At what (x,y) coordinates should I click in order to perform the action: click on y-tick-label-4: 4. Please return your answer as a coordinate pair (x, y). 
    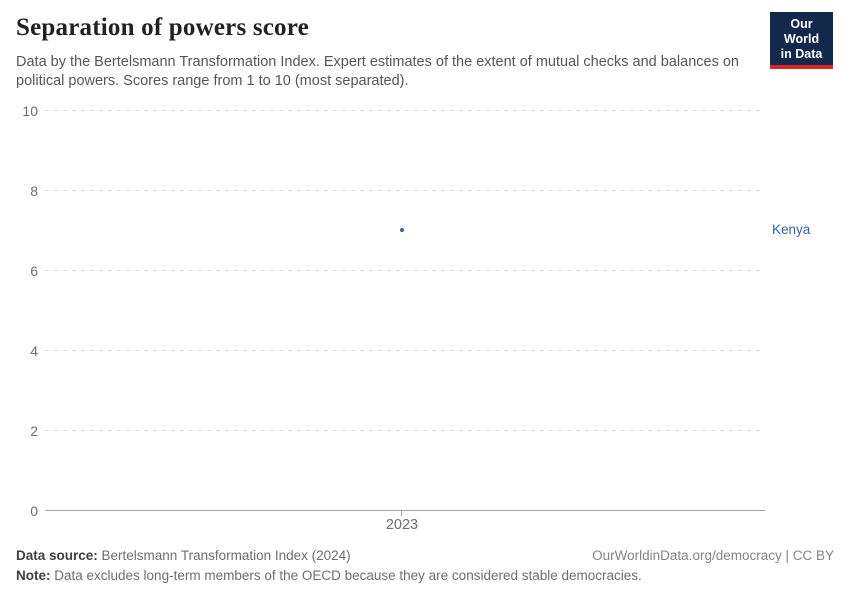
    Looking at the image, I should click on (34, 351).